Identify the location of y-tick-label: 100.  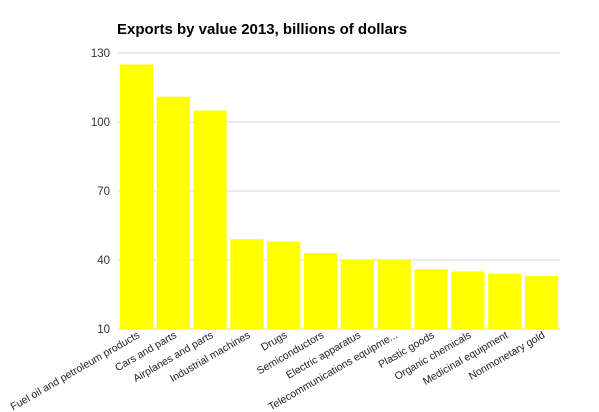
(100, 123).